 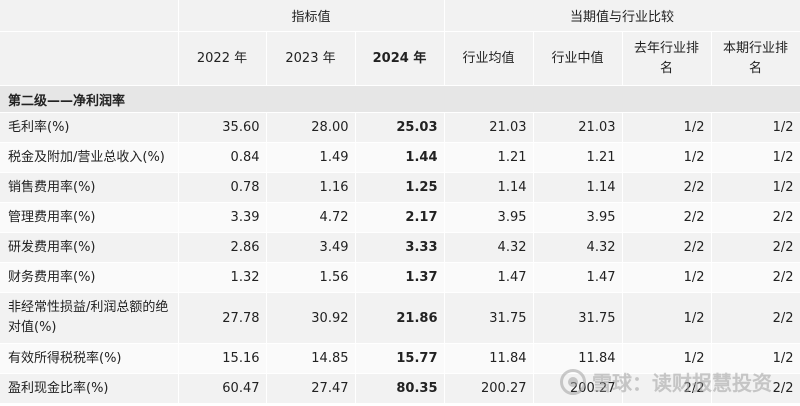 What do you see at coordinates (578, 277) in the screenshot?
I see `industry-median: 1.47` at bounding box center [578, 277].